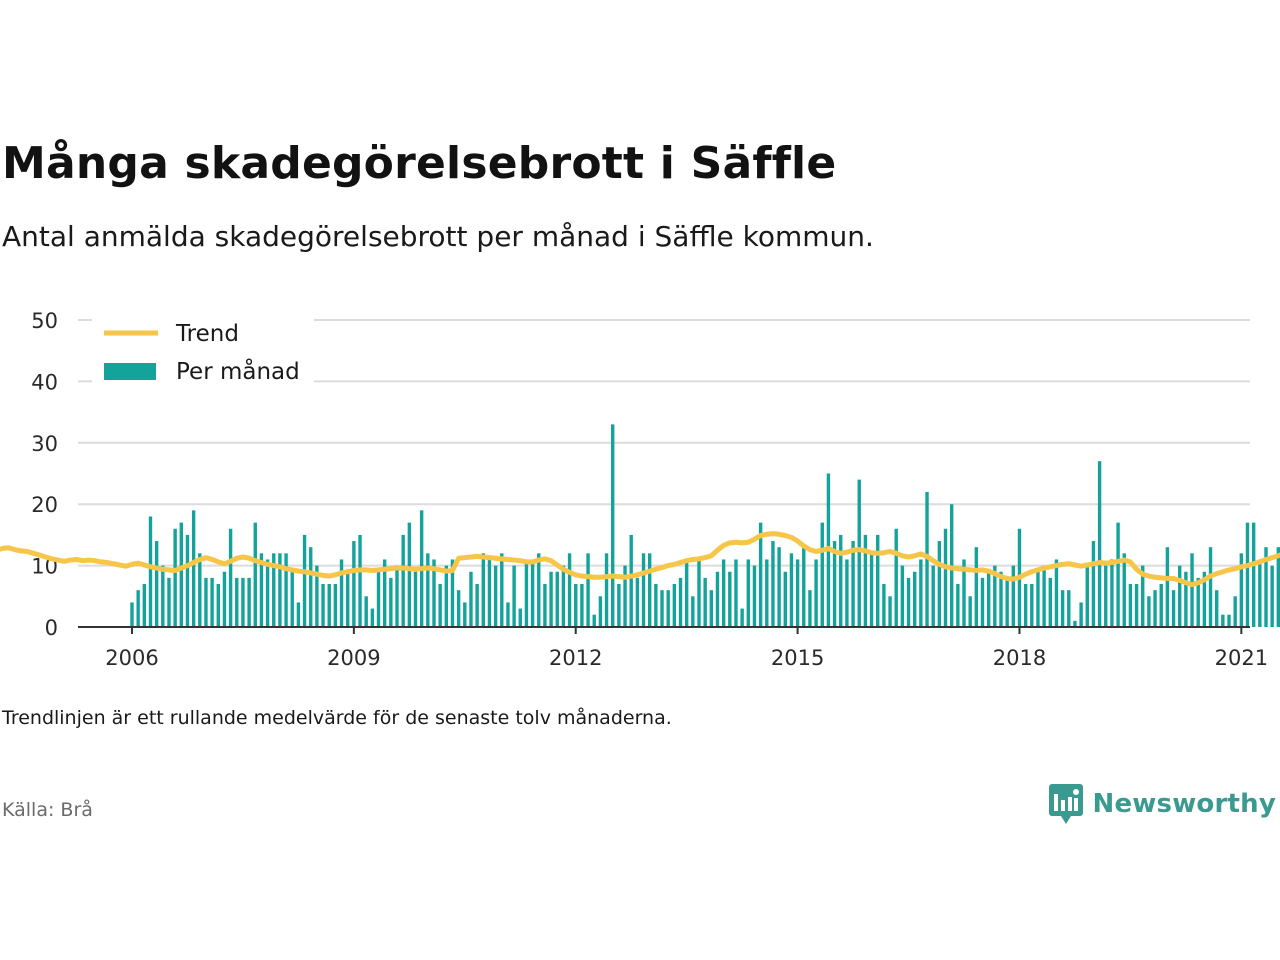  Describe the element at coordinates (130, 371) in the screenshot. I see `legend-bar-swatch` at that location.